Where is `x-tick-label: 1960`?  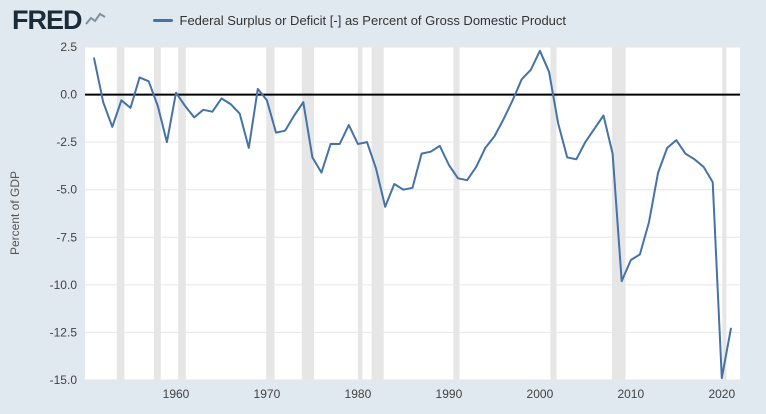 x-tick-label: 1960 is located at coordinates (176, 394).